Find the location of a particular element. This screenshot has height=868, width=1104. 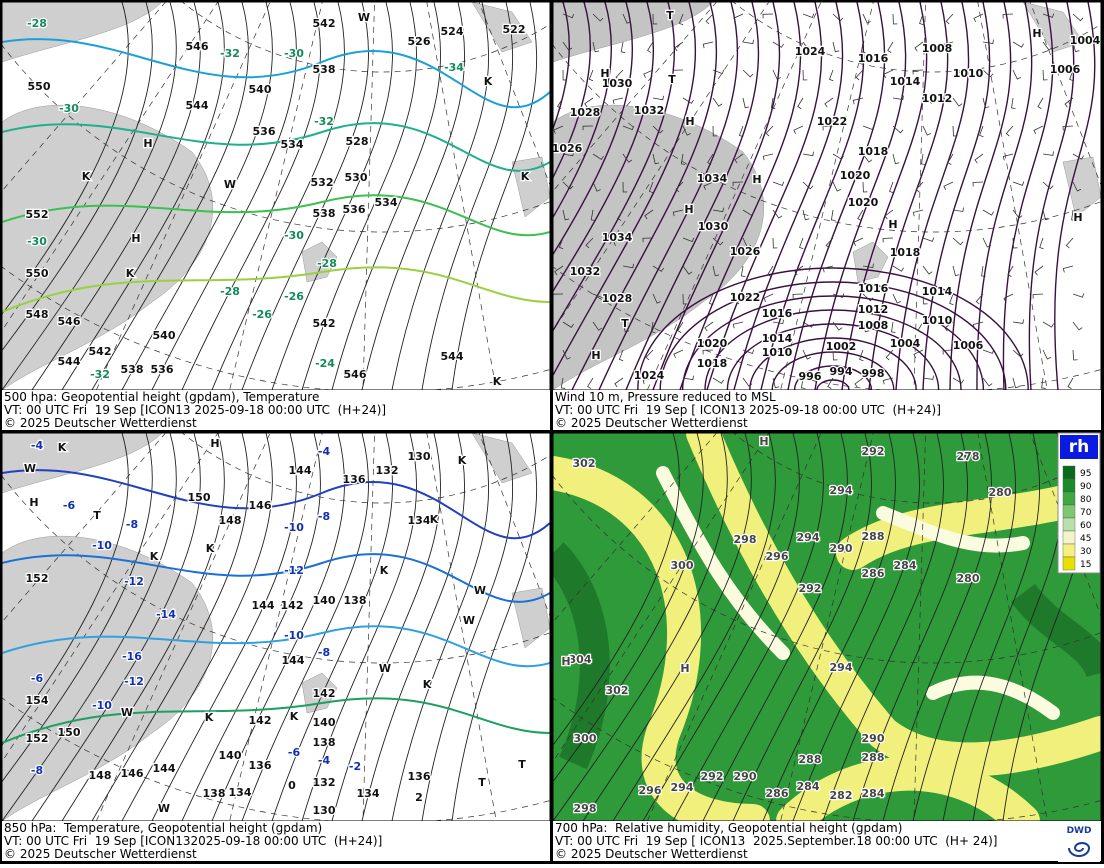

contour-label: 284 is located at coordinates (905, 565).